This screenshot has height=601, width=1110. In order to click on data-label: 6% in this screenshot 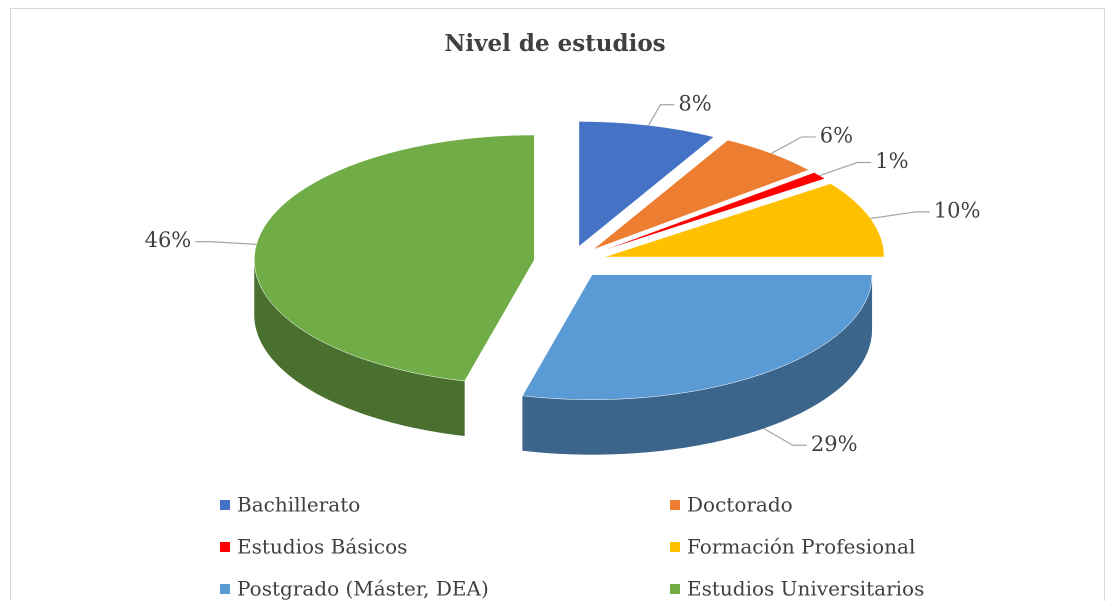, I will do `click(836, 135)`.